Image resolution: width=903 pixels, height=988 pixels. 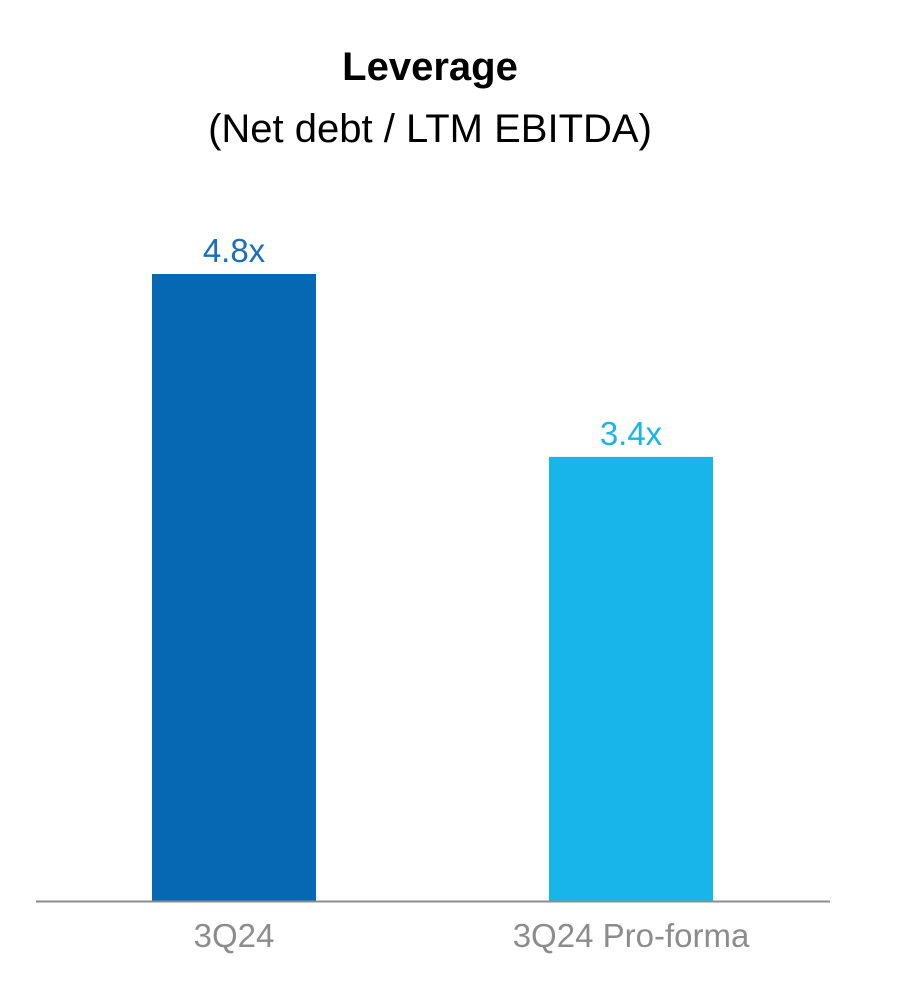 I want to click on category-label-1: 3Q24, so click(x=234, y=935).